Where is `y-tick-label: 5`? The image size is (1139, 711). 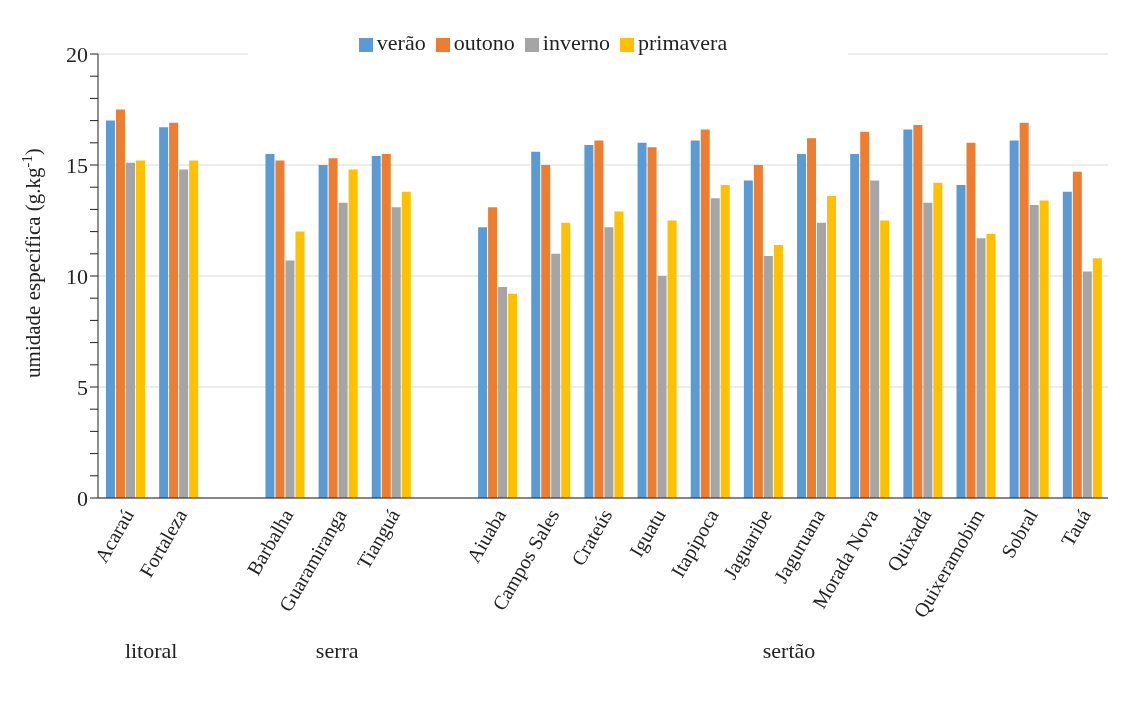
y-tick-label: 5 is located at coordinates (82, 387).